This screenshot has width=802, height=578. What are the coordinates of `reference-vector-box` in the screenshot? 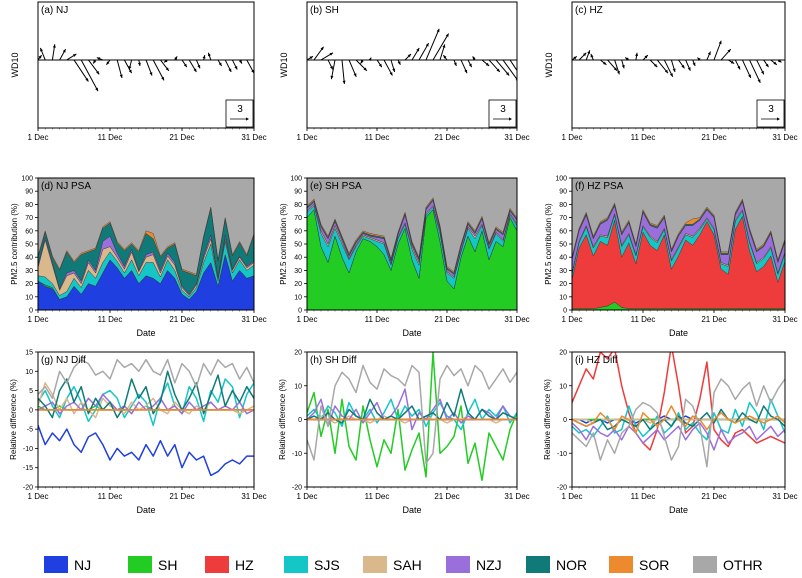 It's located at (770, 113).